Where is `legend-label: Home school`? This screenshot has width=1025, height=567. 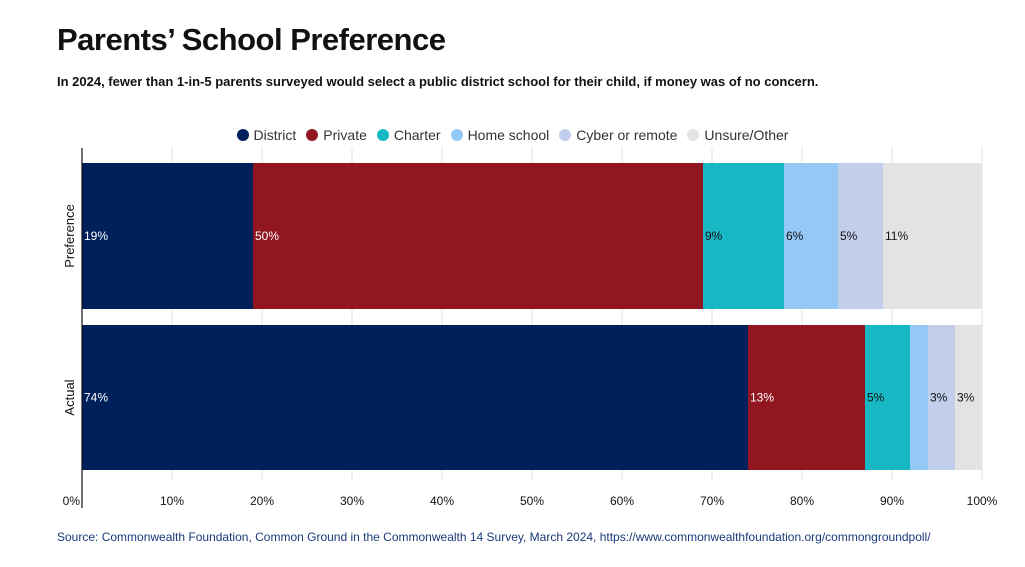
legend-label: Home school is located at coordinates (508, 135).